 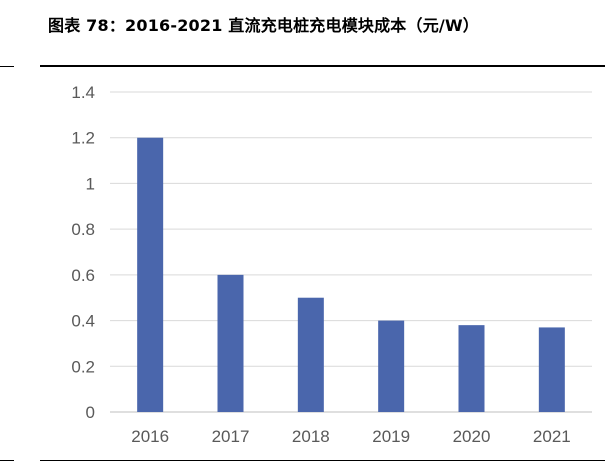 I want to click on figure-title: 图表 78：2016-2021 直流充电桩充电模块成本（元/W）, so click(x=264, y=25).